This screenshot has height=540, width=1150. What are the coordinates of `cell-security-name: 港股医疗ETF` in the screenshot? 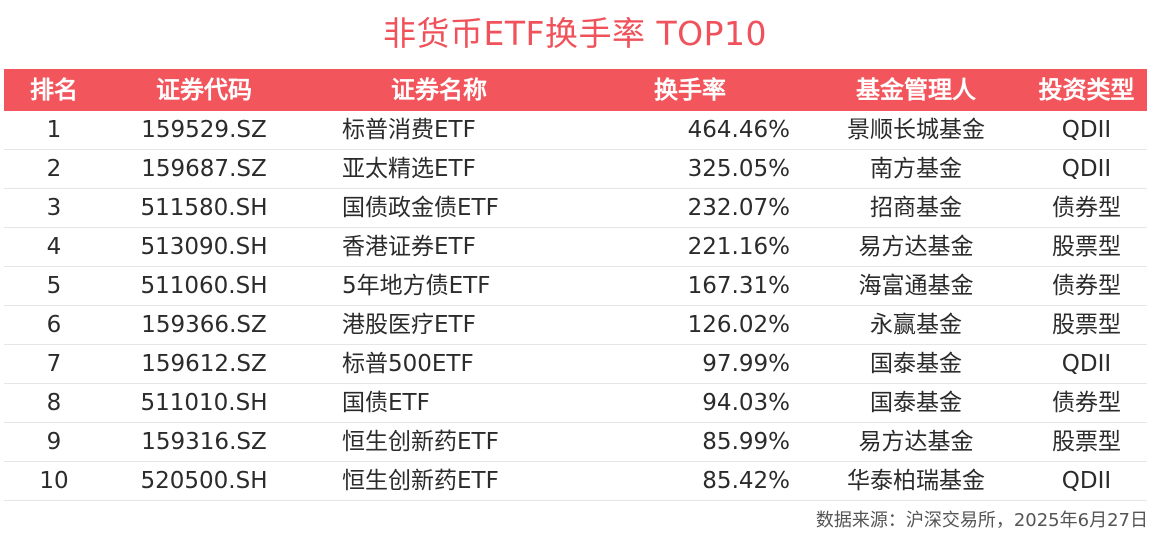 It's located at (439, 325).